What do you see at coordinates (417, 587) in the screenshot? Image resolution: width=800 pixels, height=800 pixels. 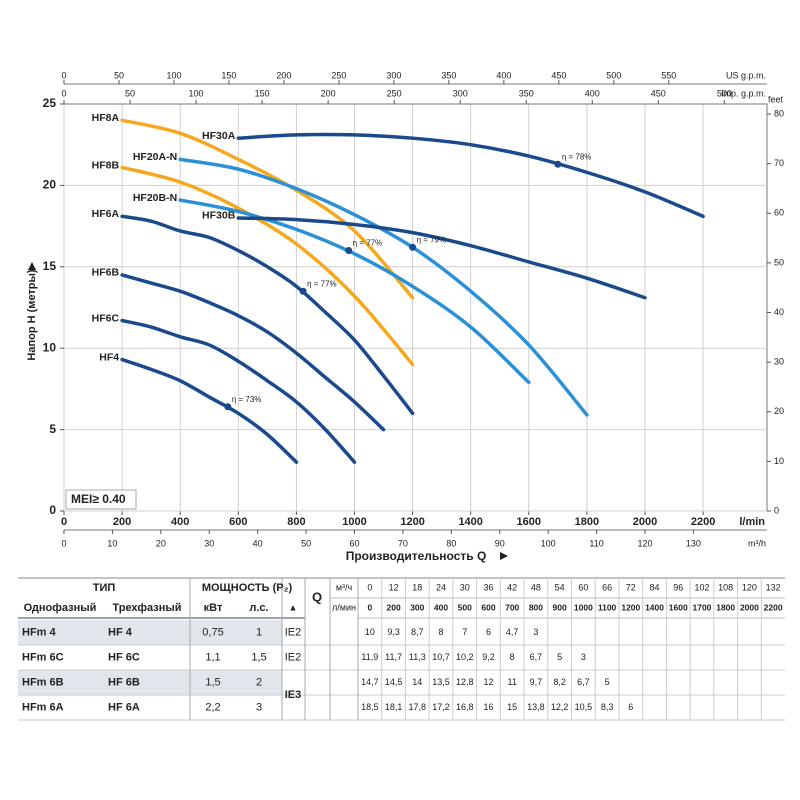 I see `flow-m3h: 18` at bounding box center [417, 587].